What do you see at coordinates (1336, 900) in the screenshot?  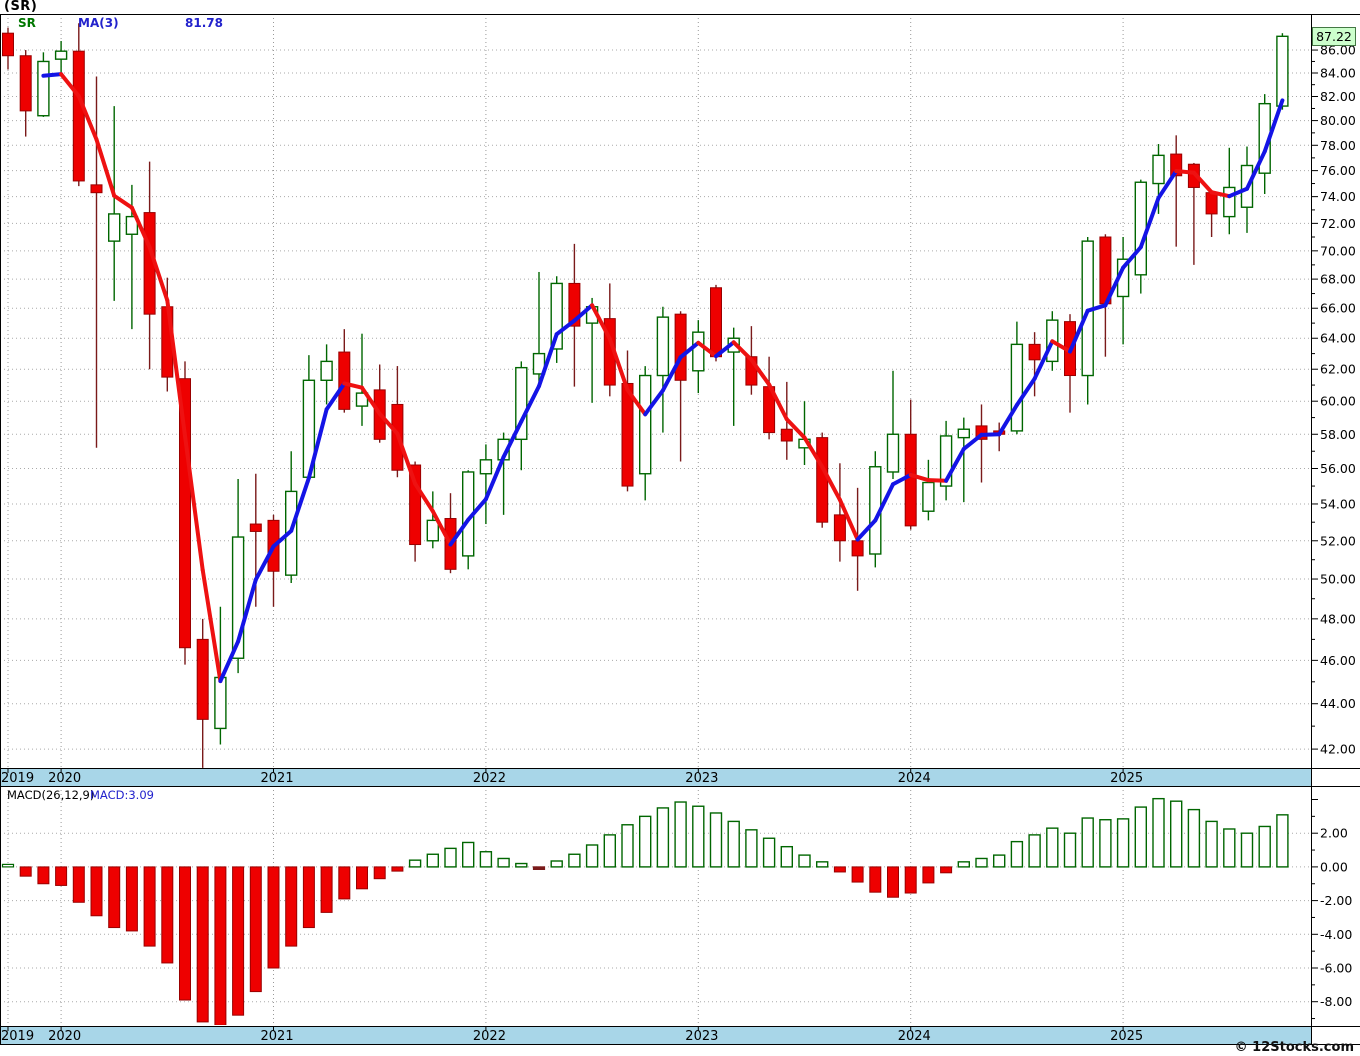 I see `svg-text: -2.00` at bounding box center [1336, 900].